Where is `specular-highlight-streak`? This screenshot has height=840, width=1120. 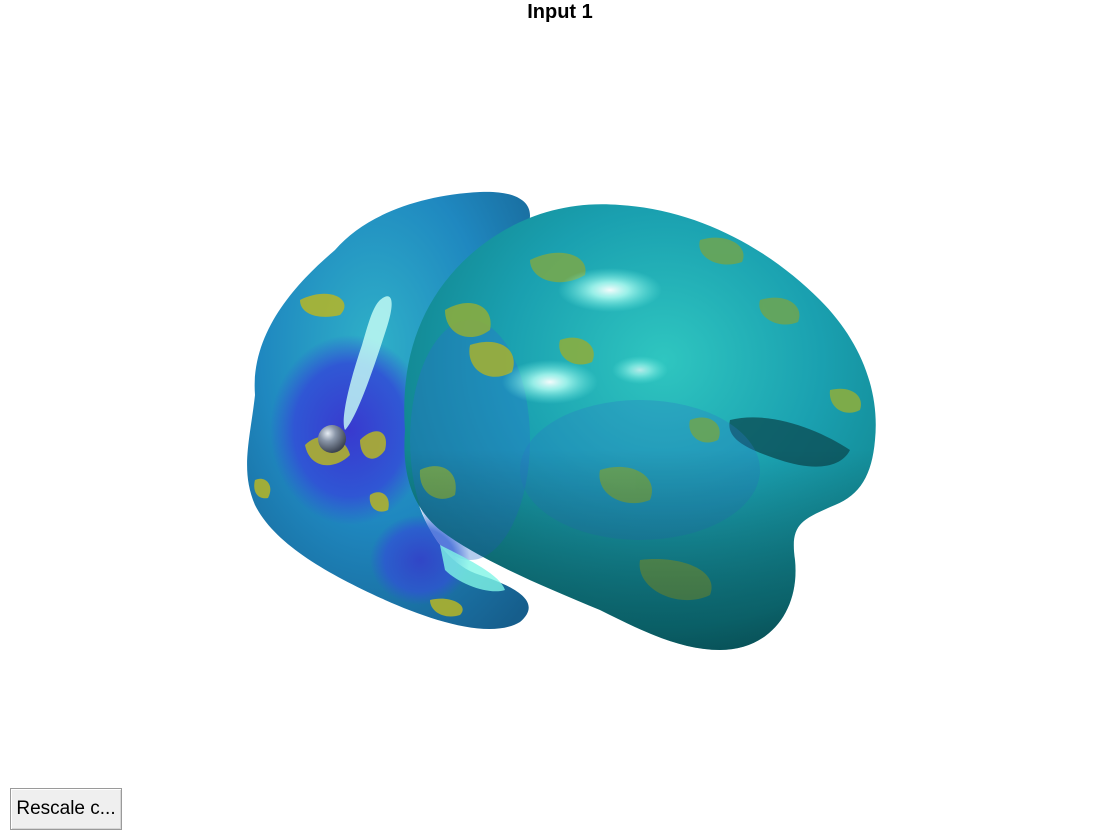
specular-highlight-streak is located at coordinates (367, 363).